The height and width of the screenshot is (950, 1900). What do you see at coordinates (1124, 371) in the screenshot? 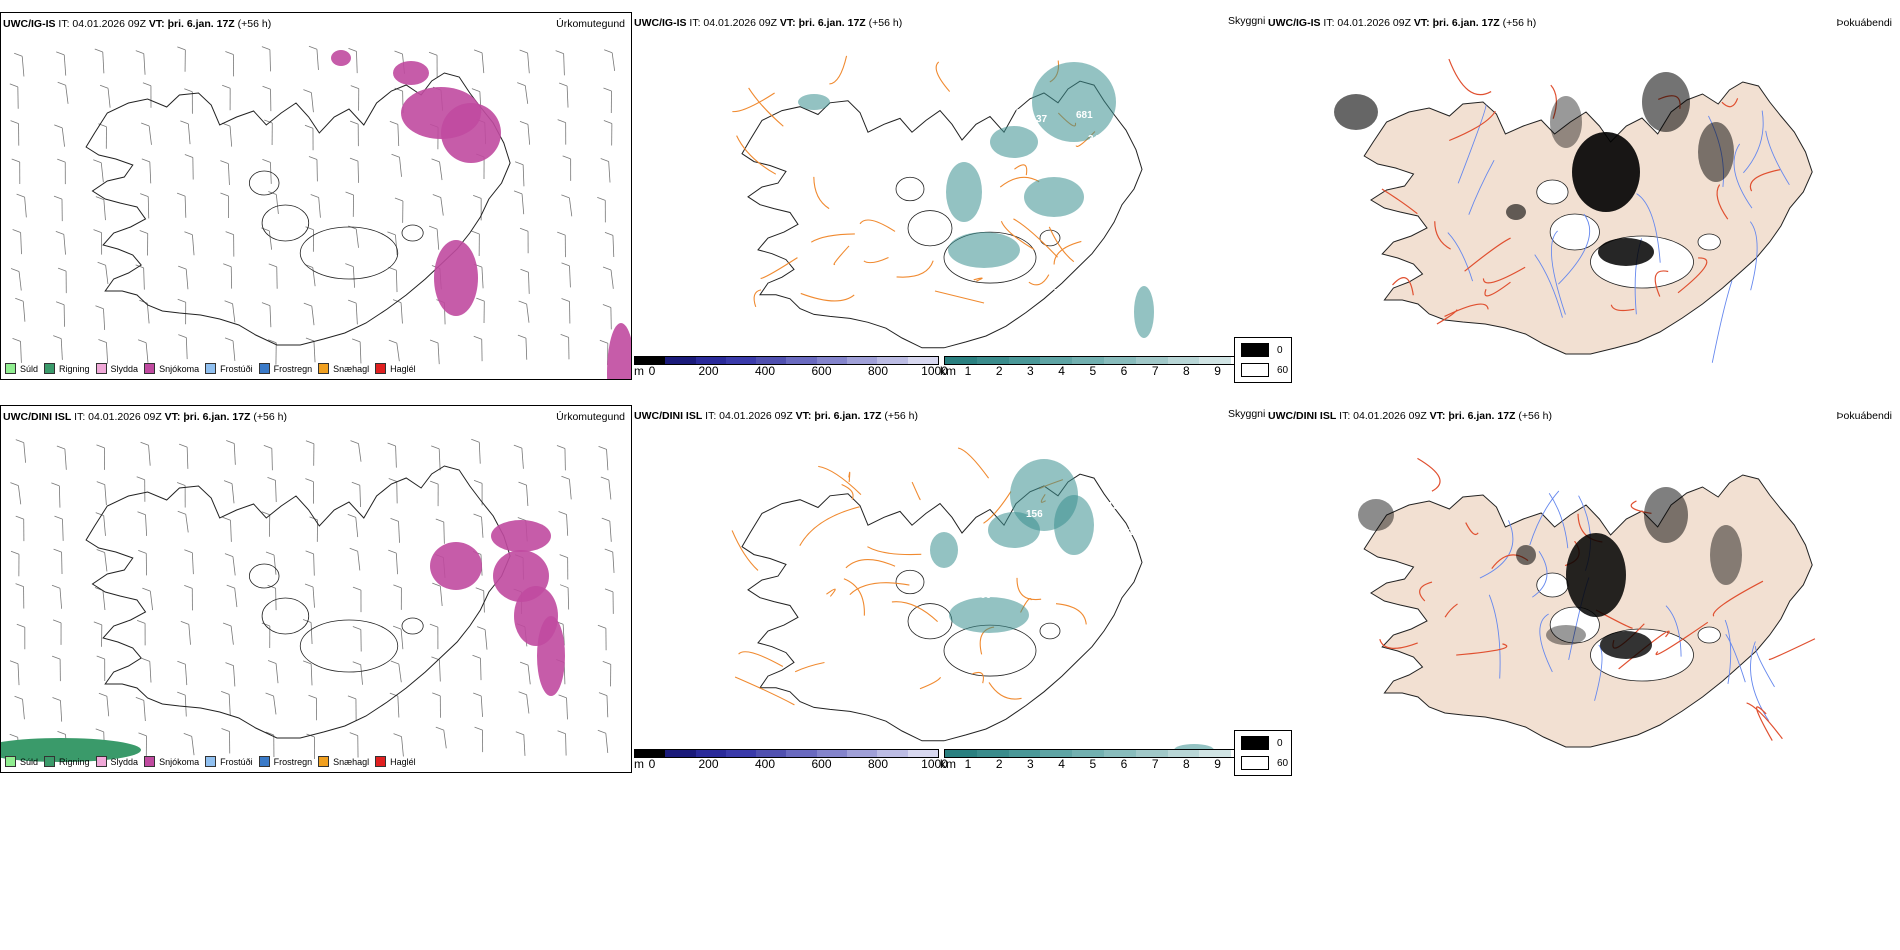
I see `tick-label: 6` at bounding box center [1124, 371].